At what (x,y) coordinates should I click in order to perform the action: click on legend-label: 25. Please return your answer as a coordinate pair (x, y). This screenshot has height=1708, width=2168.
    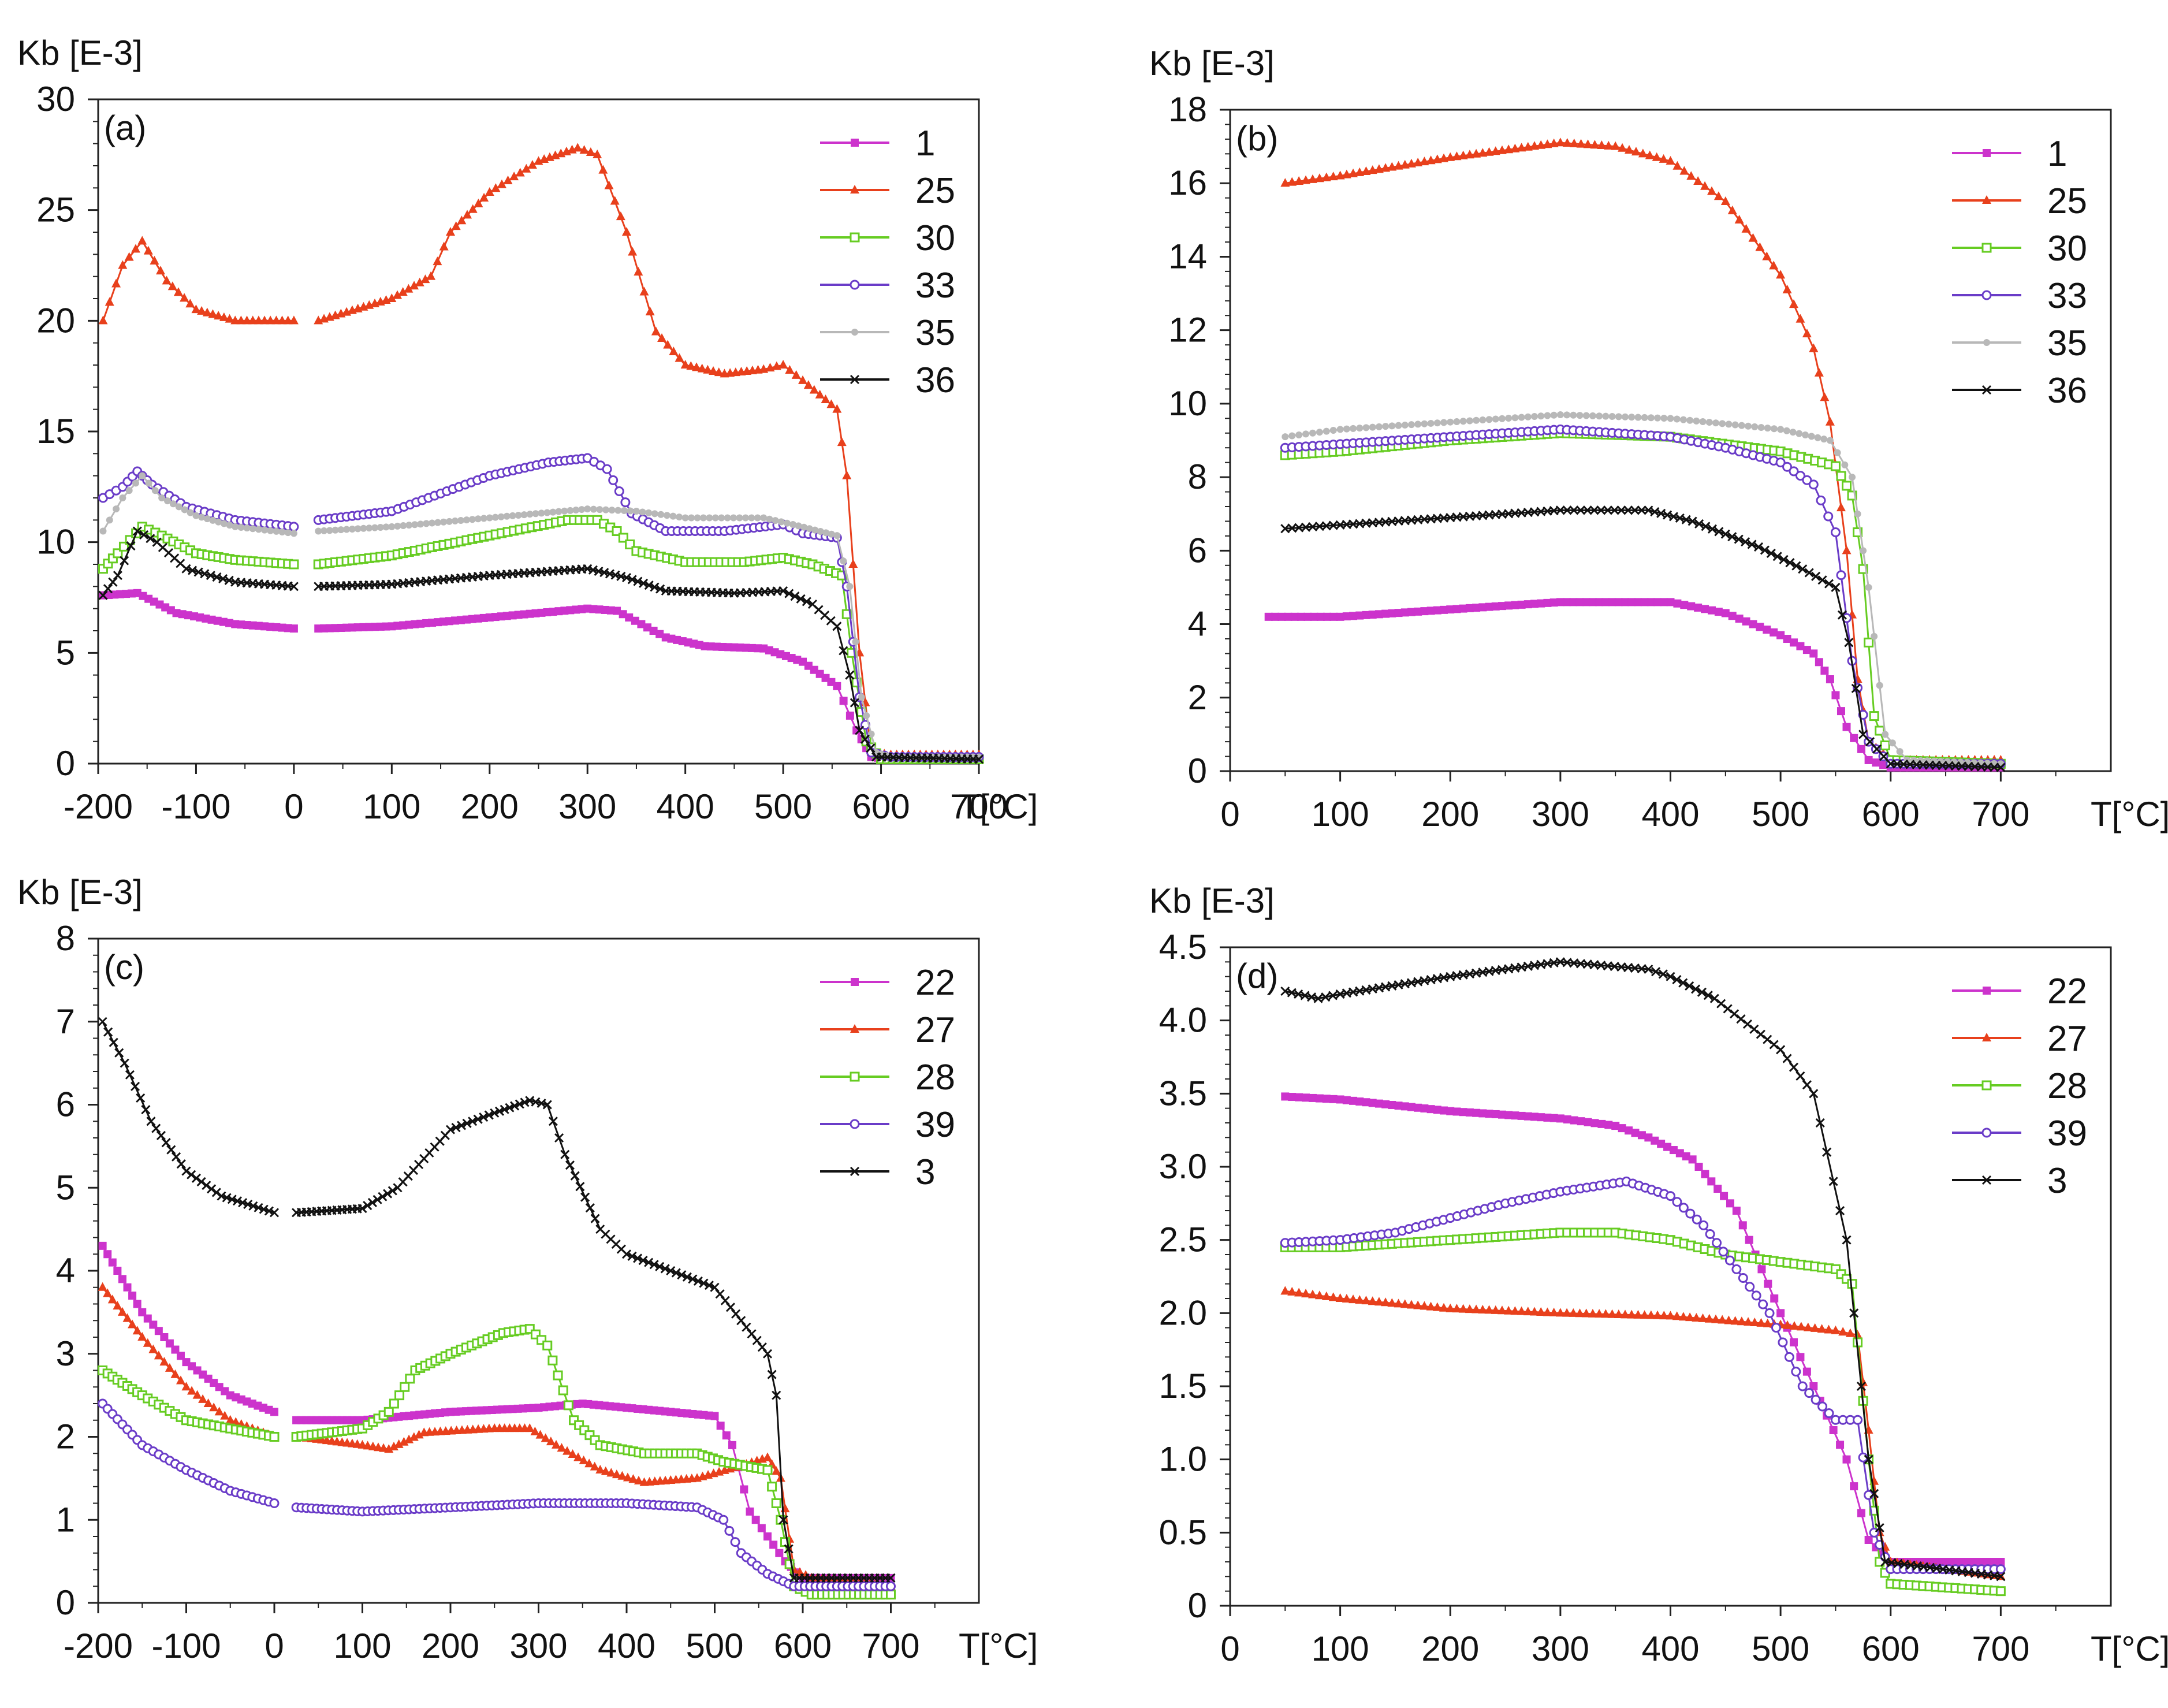
    Looking at the image, I should click on (2067, 201).